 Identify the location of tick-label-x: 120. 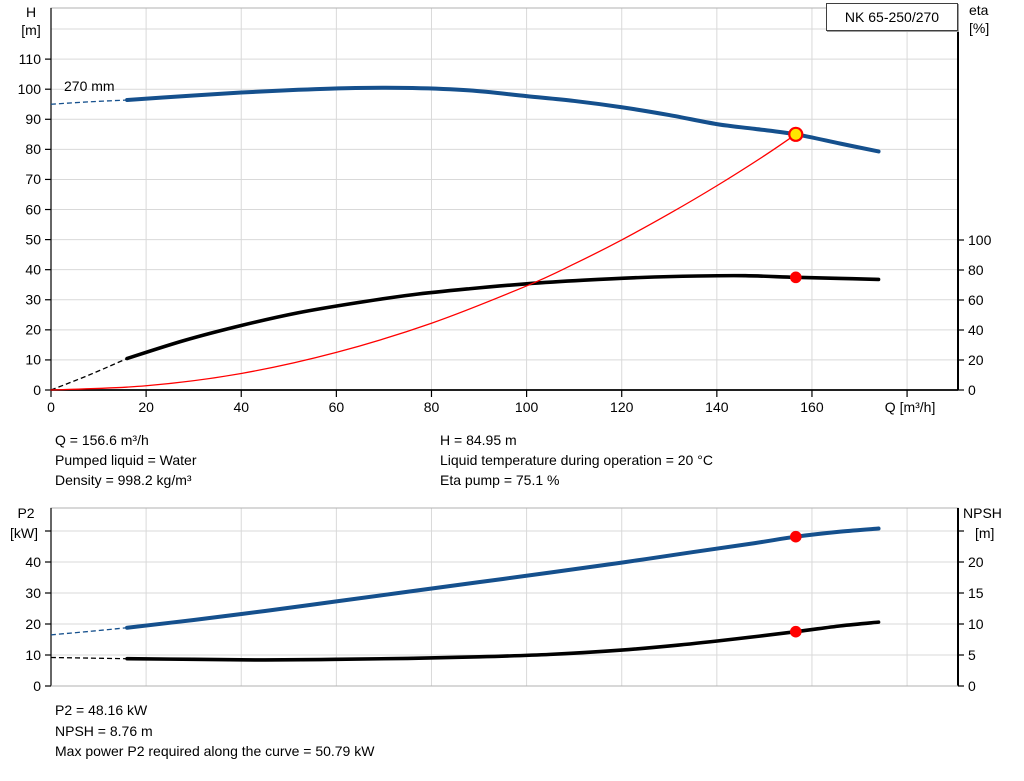
(622, 407).